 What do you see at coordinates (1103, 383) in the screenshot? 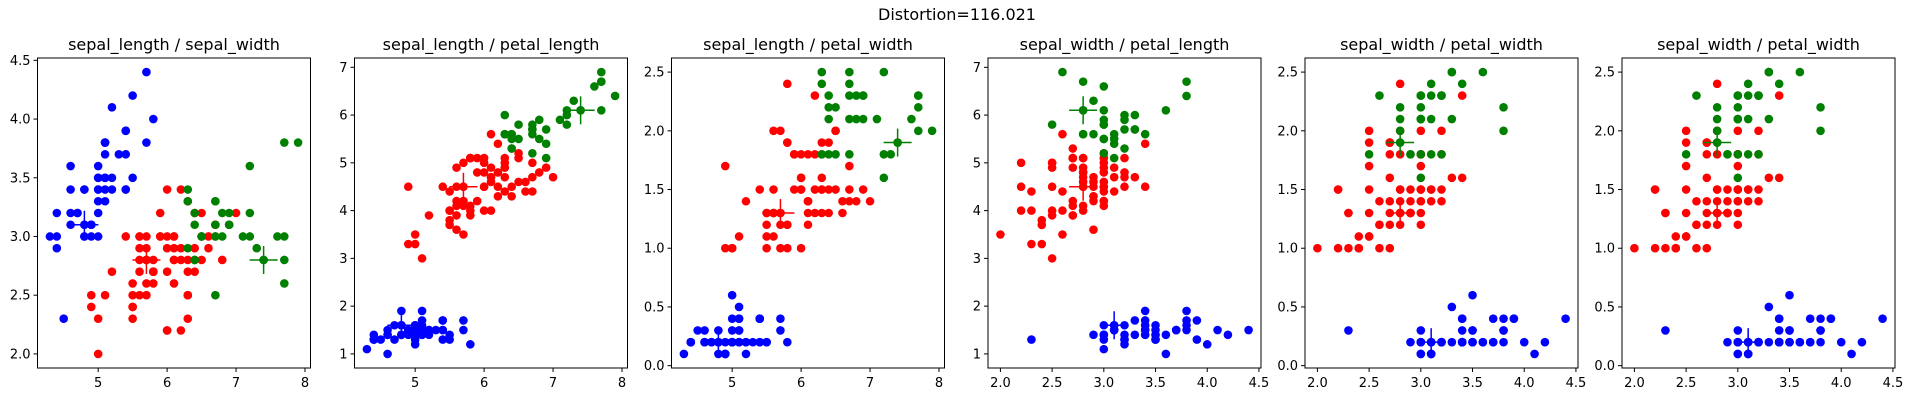
I see `x-tick-label: 3.0` at bounding box center [1103, 383].